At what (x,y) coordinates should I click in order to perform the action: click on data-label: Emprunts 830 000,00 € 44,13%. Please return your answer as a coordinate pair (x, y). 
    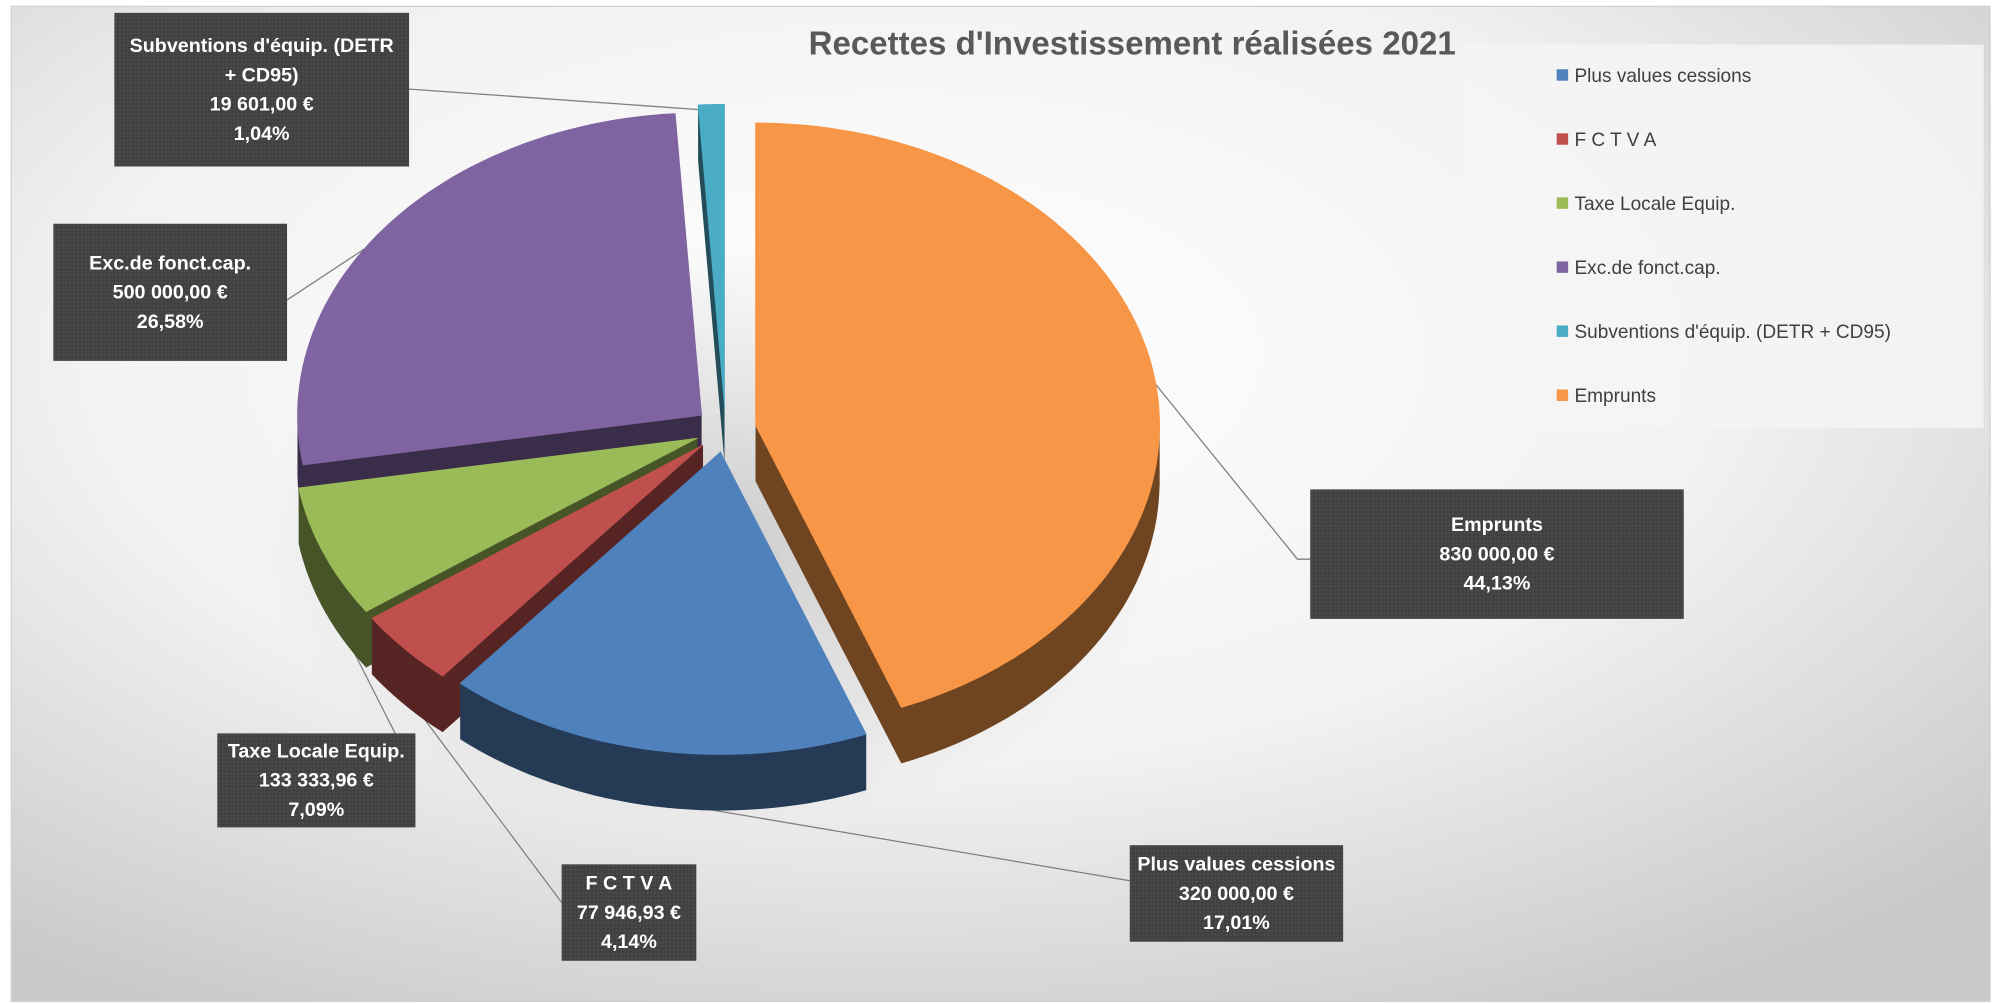
    Looking at the image, I should click on (1497, 554).